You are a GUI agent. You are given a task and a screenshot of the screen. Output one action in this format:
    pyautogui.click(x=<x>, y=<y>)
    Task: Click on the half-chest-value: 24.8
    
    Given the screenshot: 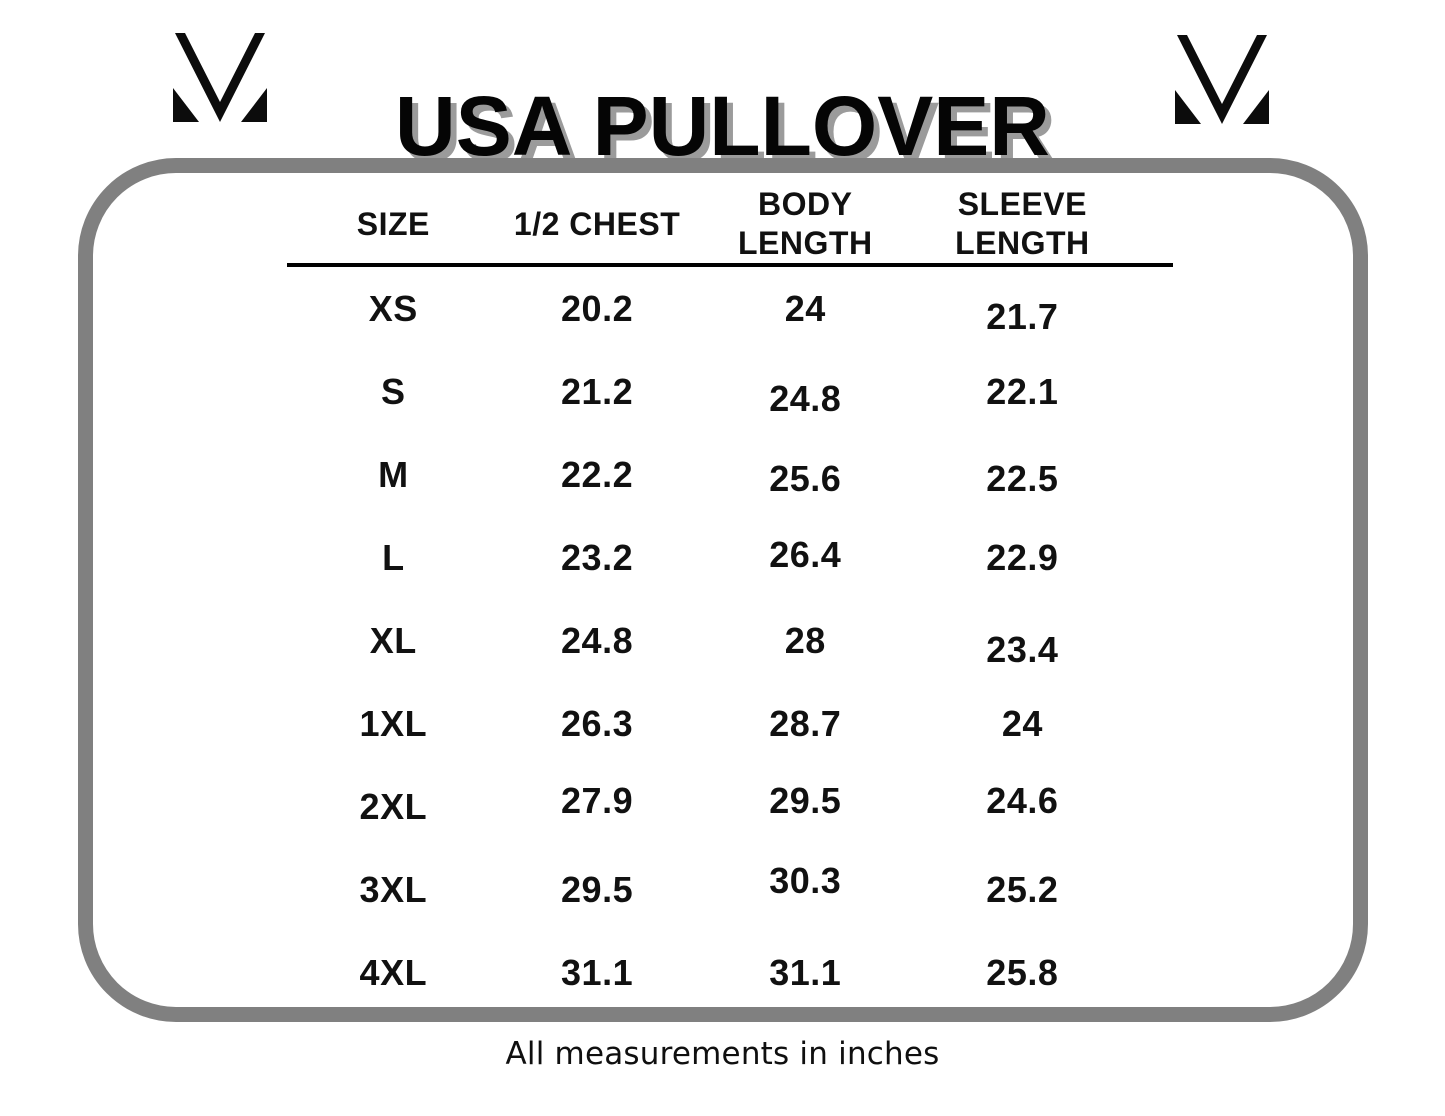 What is the action you would take?
    pyautogui.click(x=597, y=640)
    